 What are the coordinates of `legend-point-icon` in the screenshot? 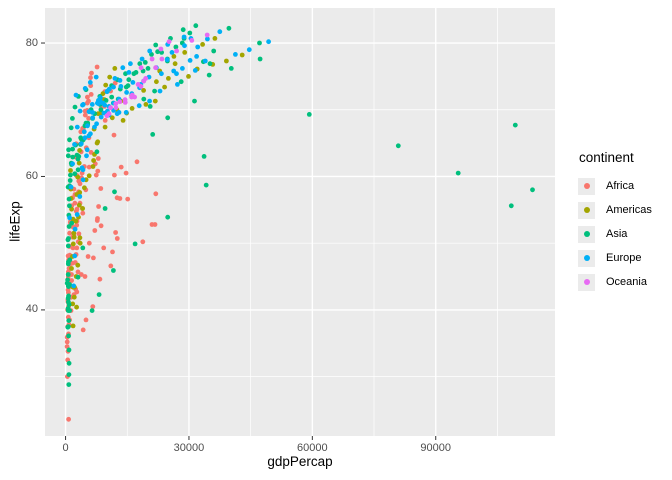 It's located at (586, 234).